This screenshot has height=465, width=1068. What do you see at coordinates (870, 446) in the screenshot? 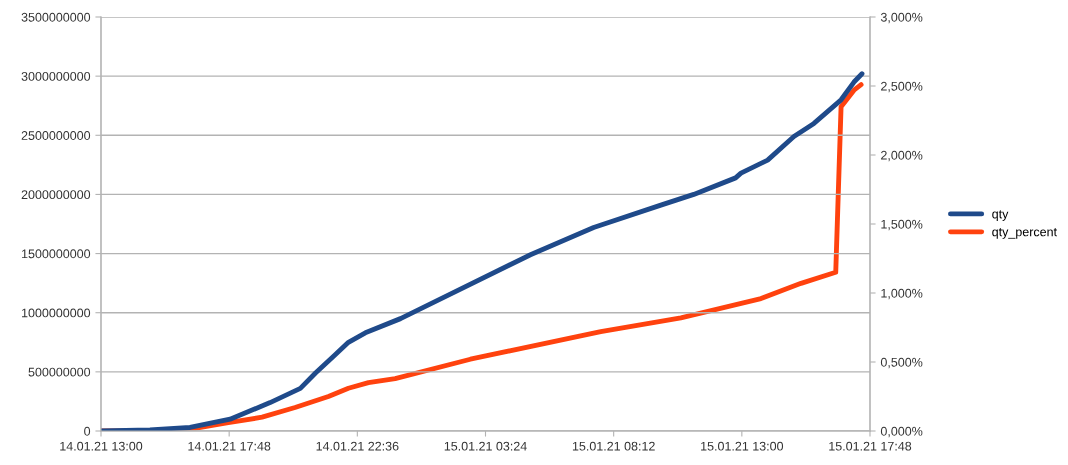
I see `x-tick-label: 15.01.21 17:48` at bounding box center [870, 446].